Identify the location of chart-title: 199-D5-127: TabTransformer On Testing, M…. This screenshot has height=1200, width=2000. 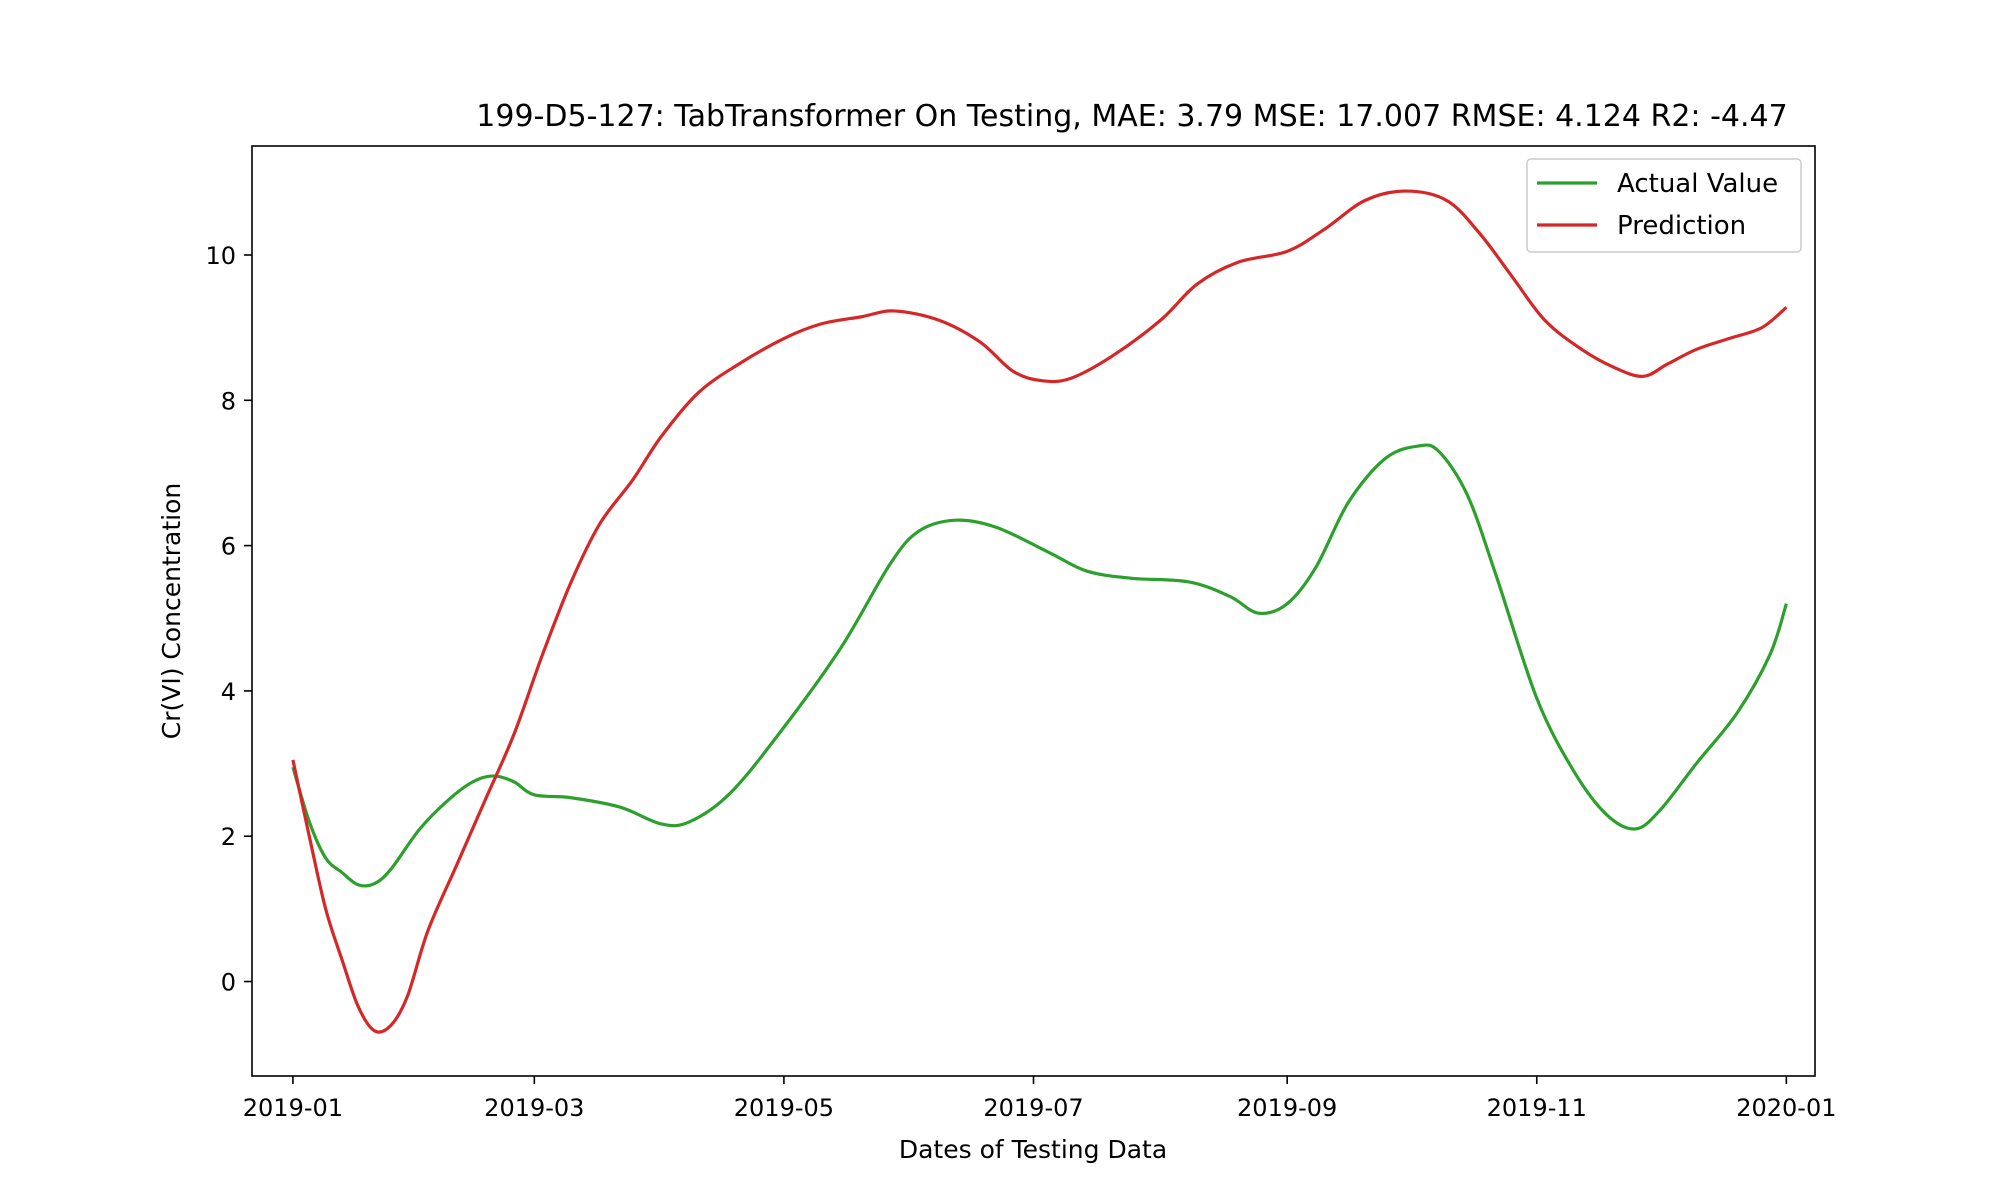
(1131, 116).